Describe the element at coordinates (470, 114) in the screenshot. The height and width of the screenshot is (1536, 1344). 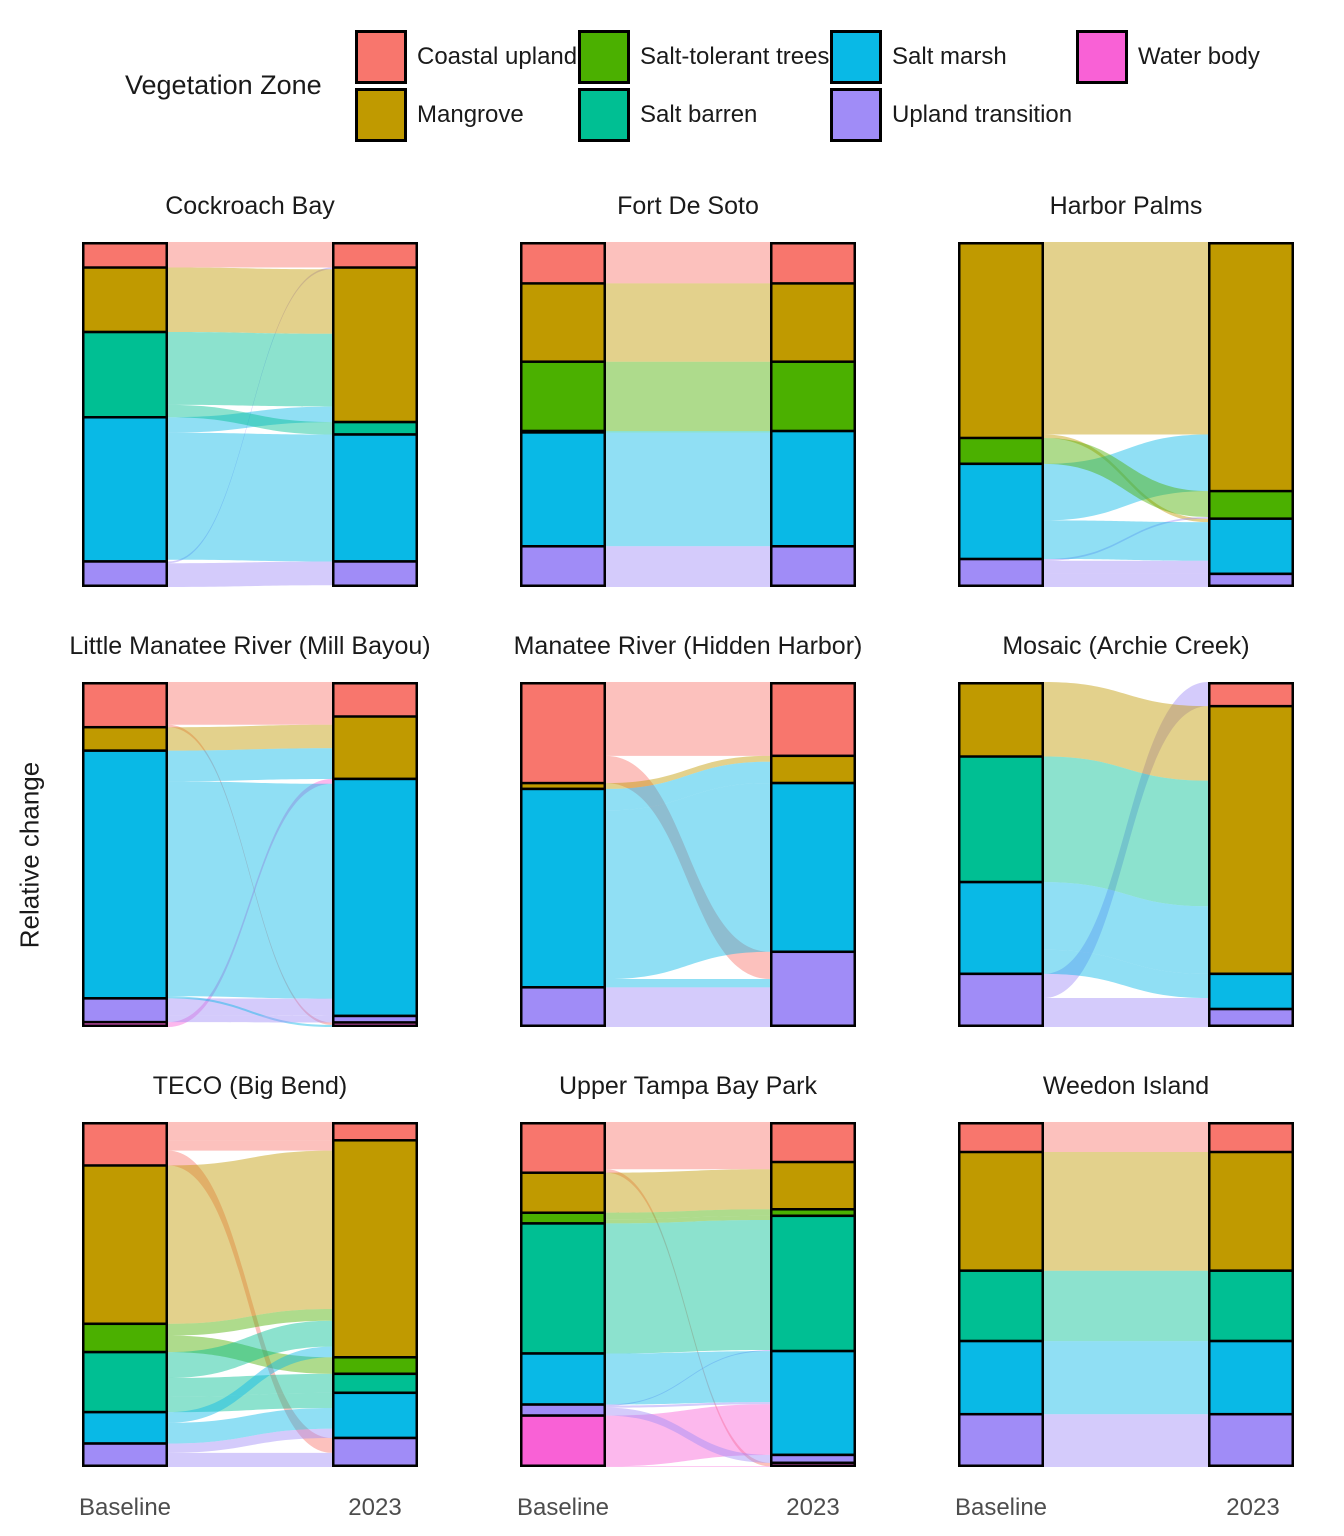
I see `legend-item-label: Mangrove` at that location.